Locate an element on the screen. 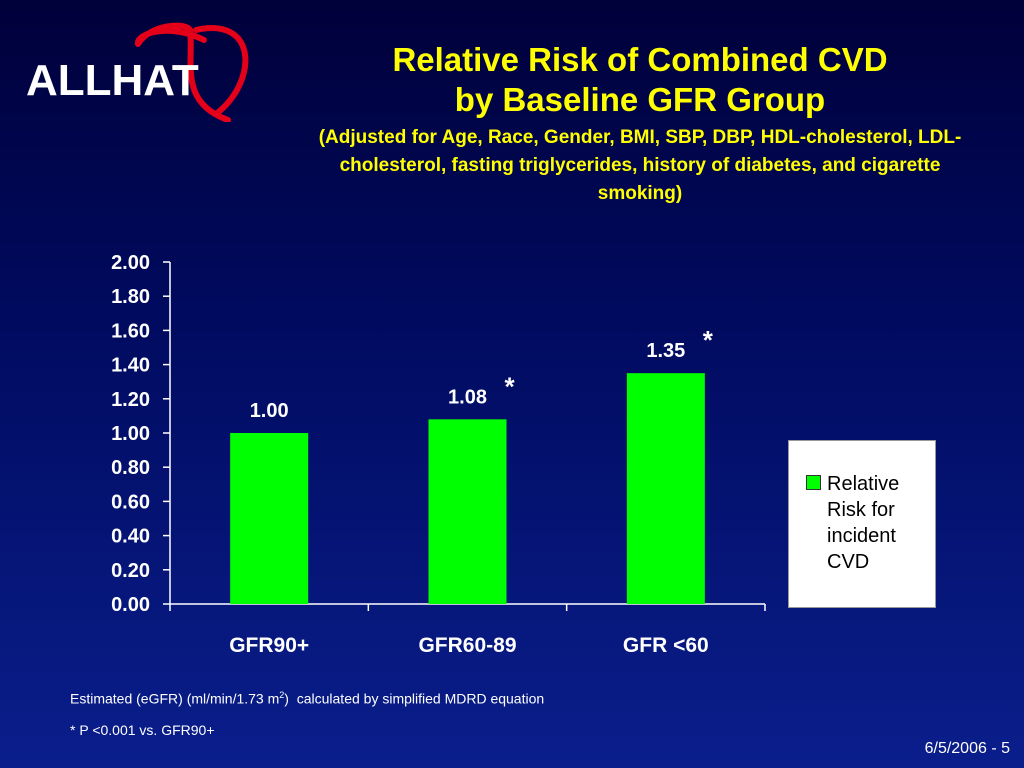 This screenshot has width=1024, height=768. legend-label: Relative Risk for incident CVD is located at coordinates (863, 523).